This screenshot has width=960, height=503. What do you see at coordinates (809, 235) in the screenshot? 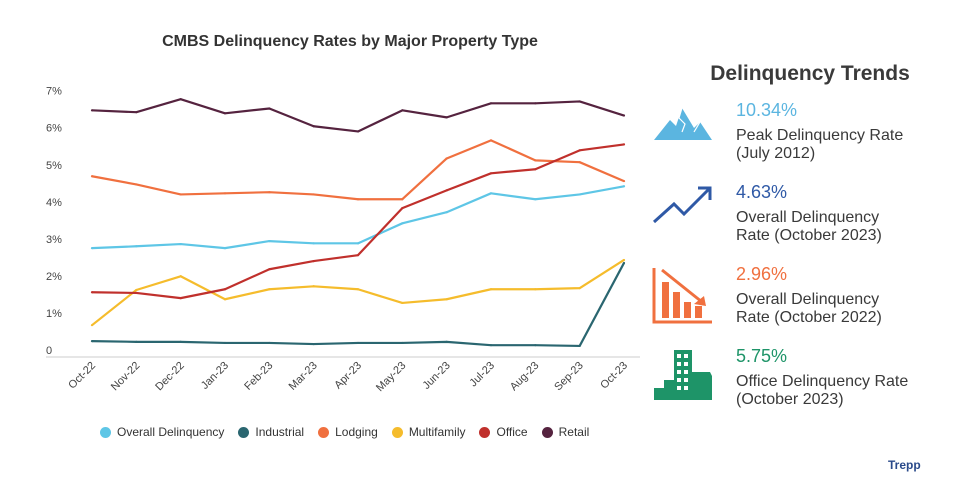
I see `stat-label: Rate (October 2023)` at bounding box center [809, 235].